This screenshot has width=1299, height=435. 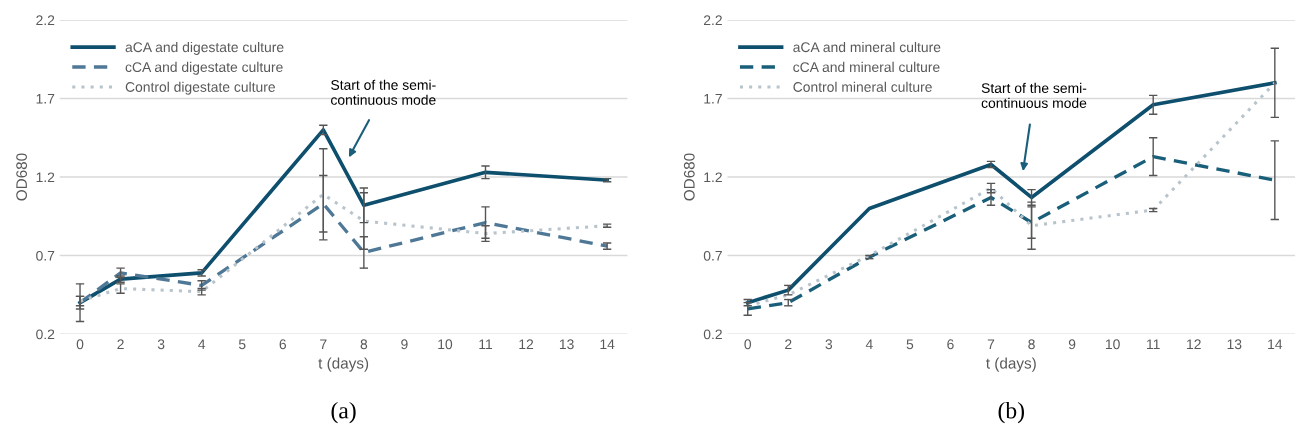 I want to click on text: (b), so click(x=1011, y=412).